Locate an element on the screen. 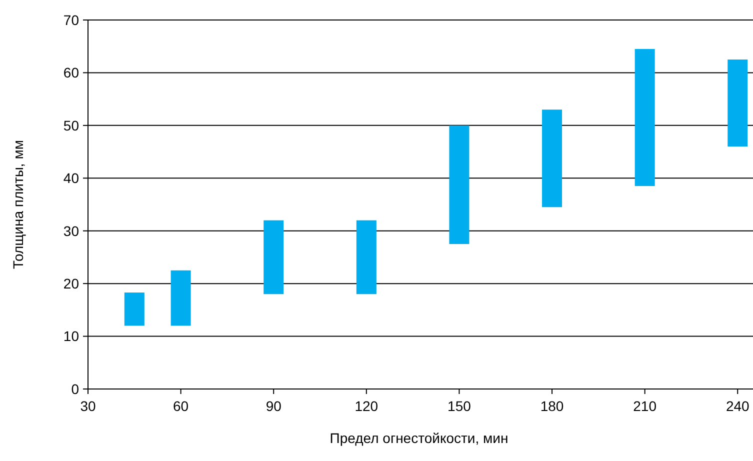 The width and height of the screenshot is (753, 461). x-tick-label: 210 is located at coordinates (645, 406).